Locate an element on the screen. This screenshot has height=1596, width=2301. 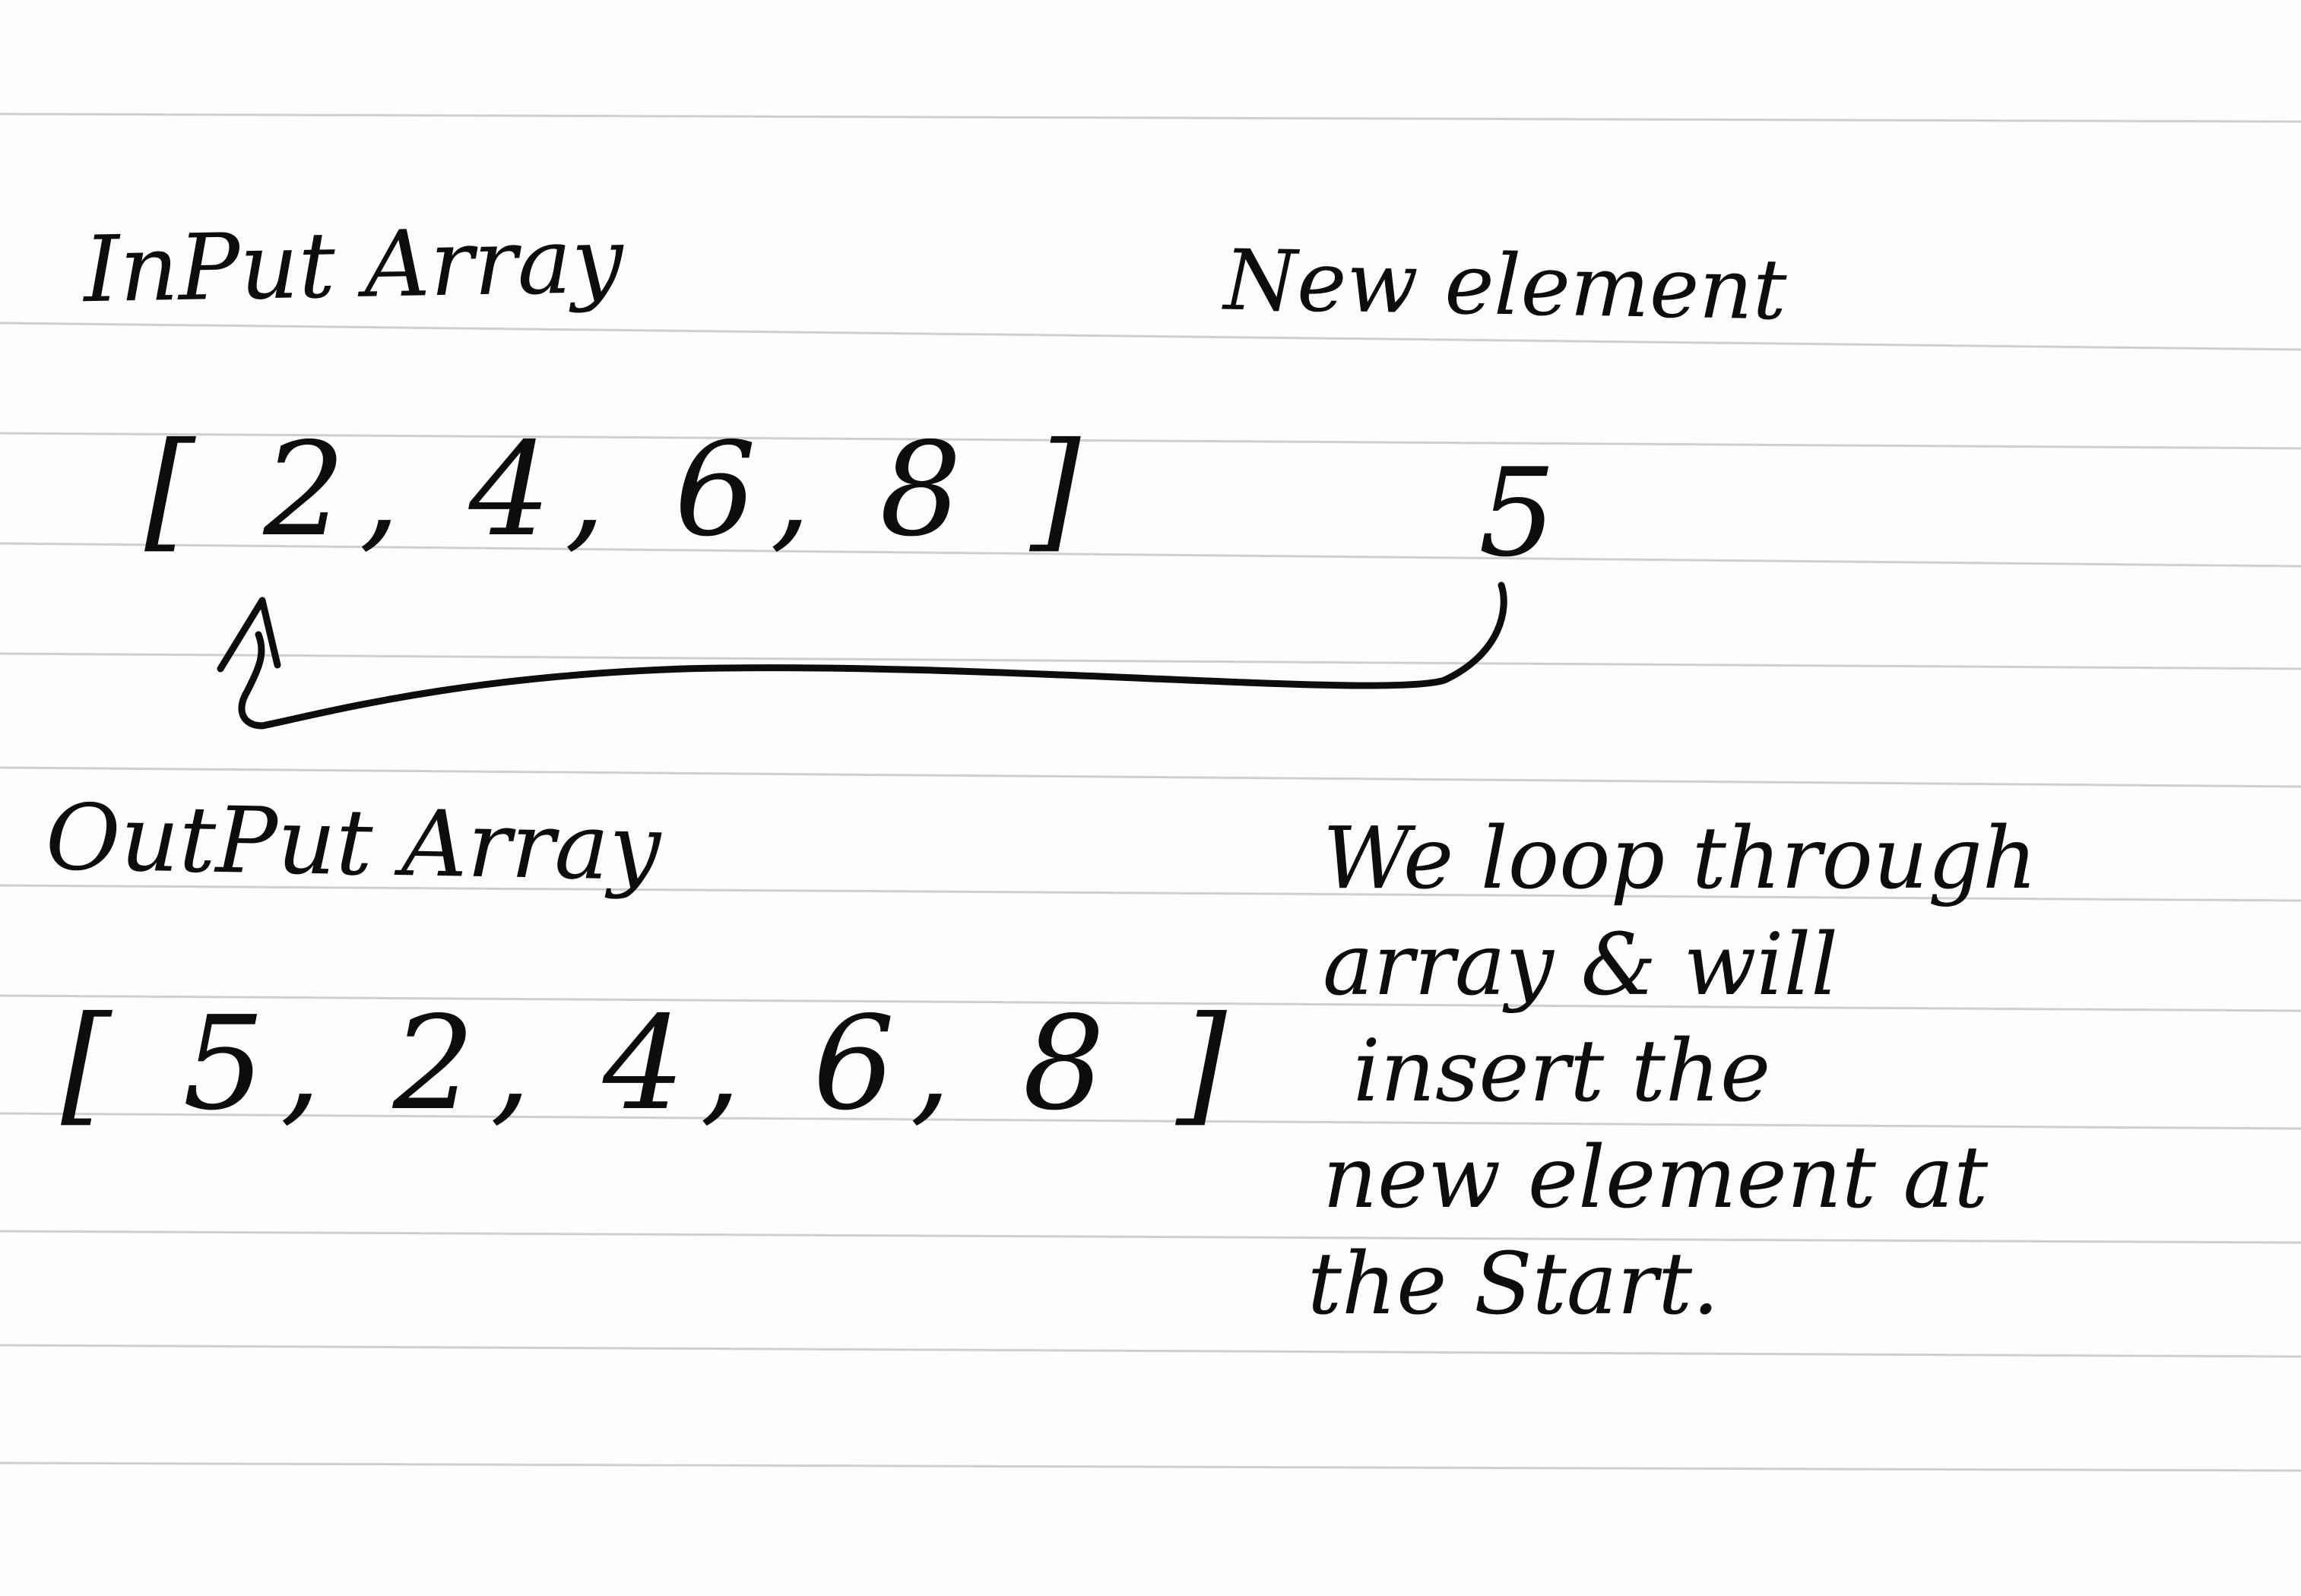
explanation-line: We loop through is located at coordinates (1680, 858).